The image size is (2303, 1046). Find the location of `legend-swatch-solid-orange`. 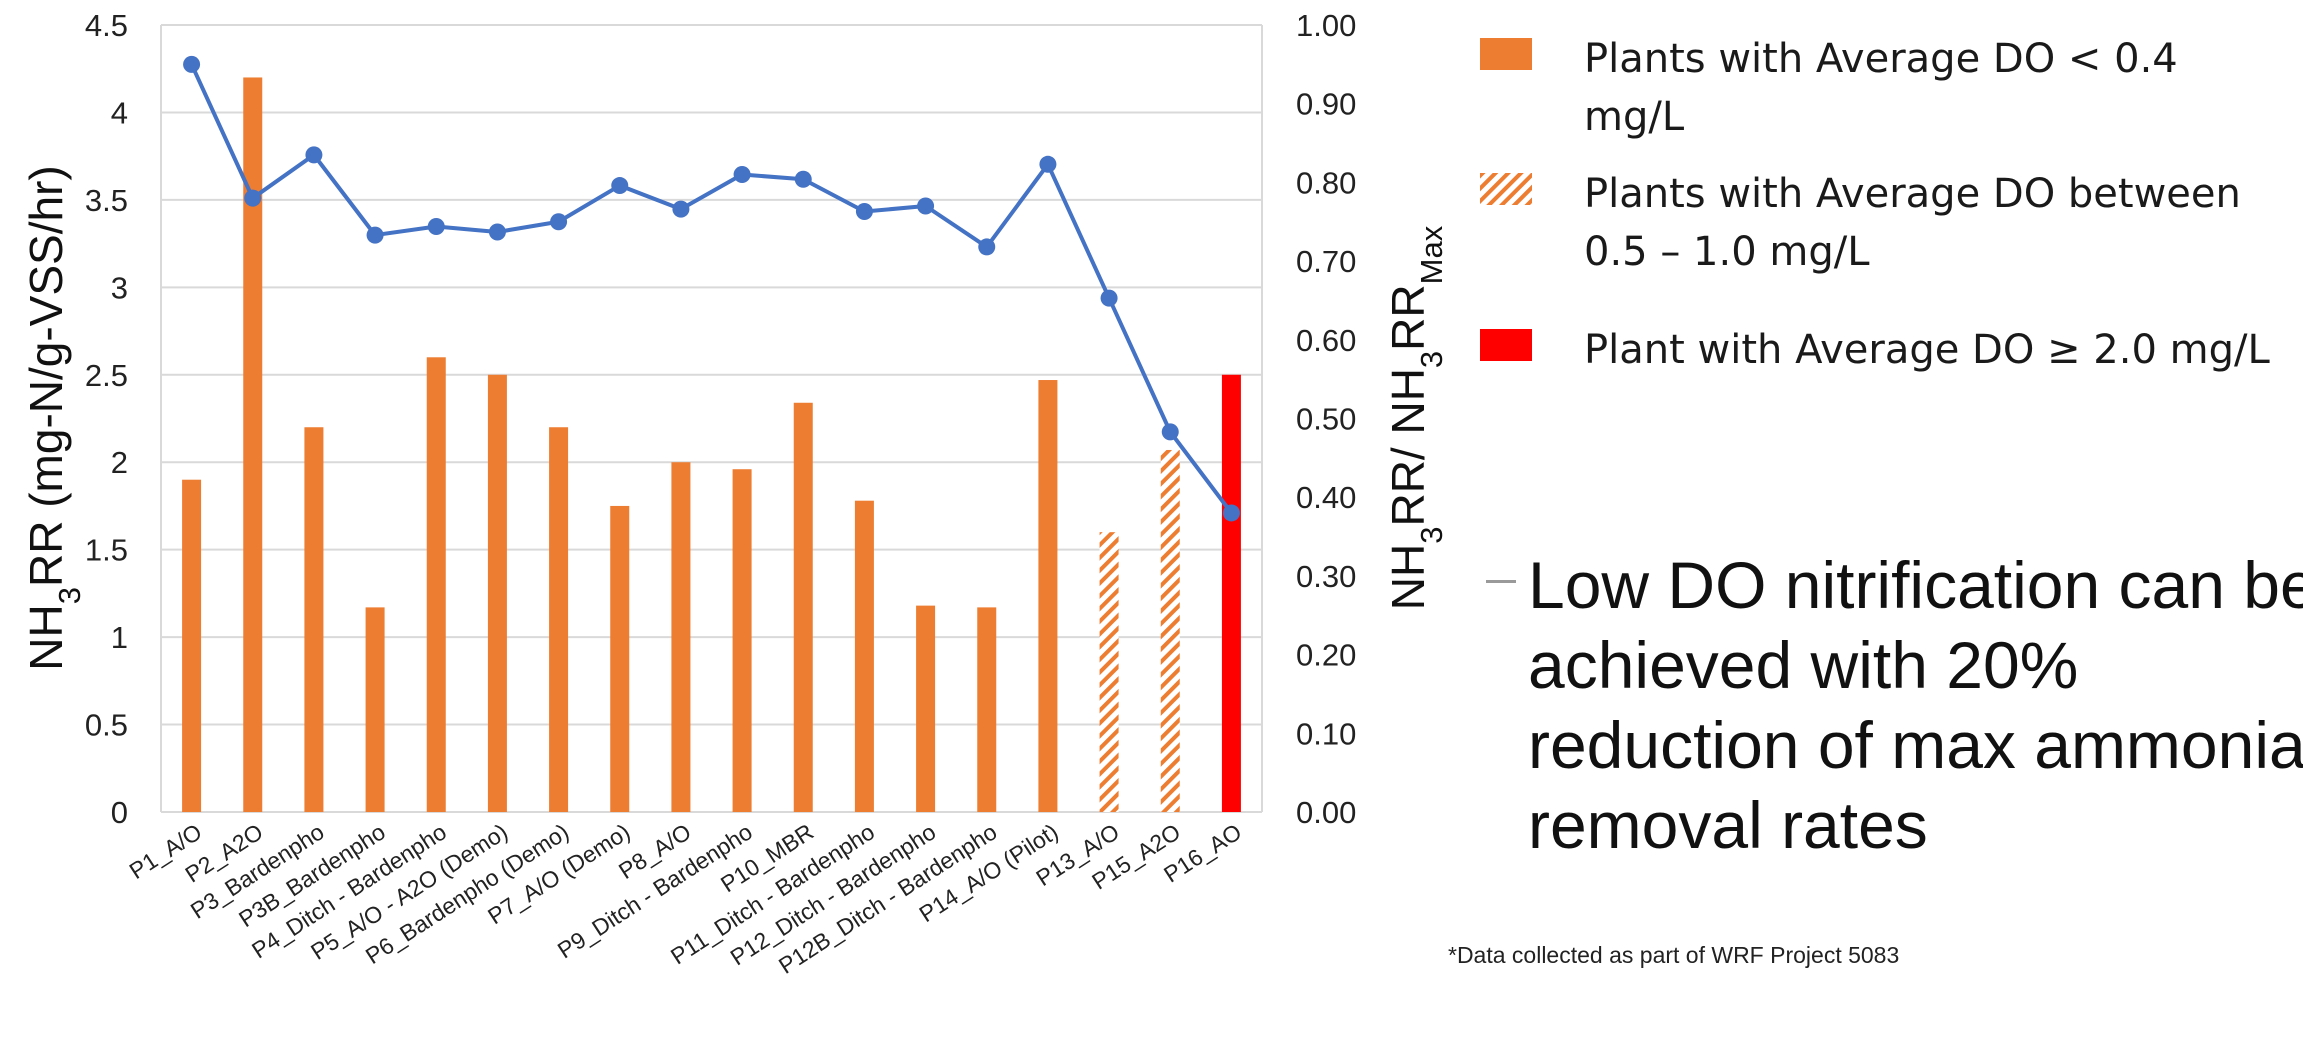

legend-swatch-solid-orange is located at coordinates (1506, 54).